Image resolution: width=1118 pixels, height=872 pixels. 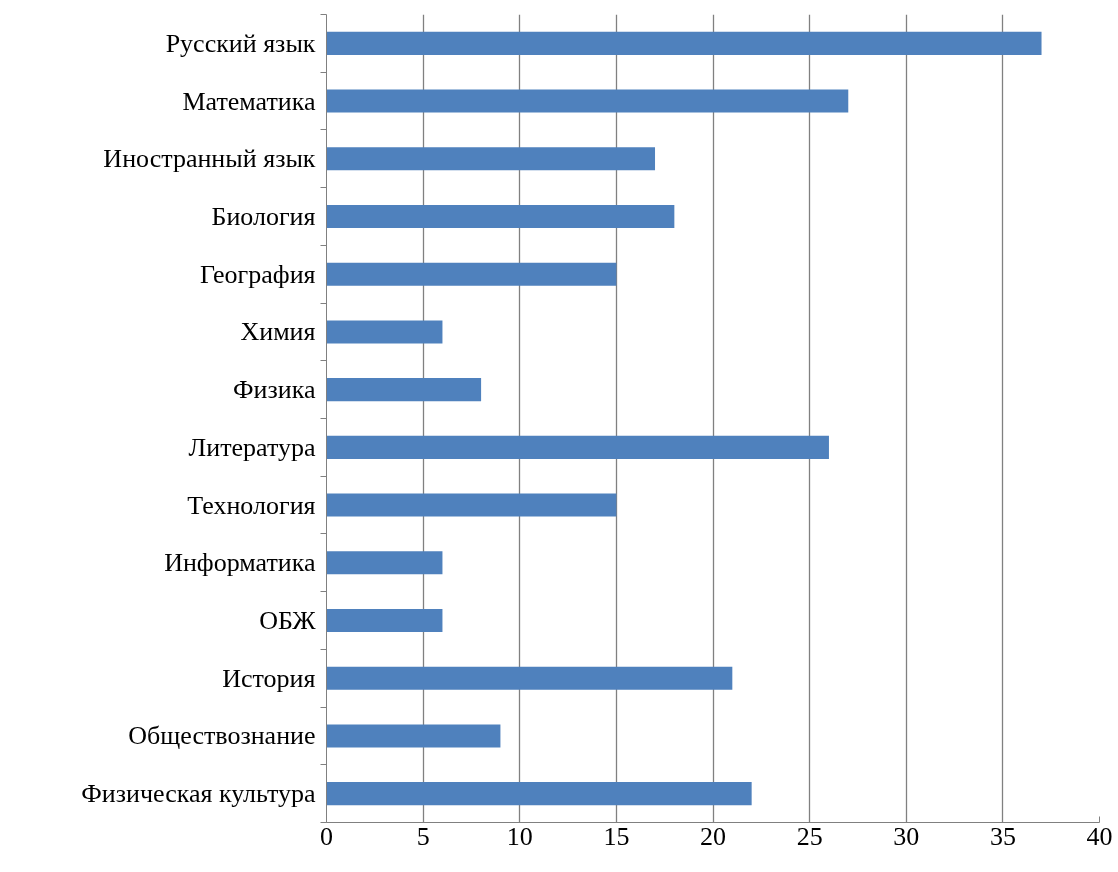 What do you see at coordinates (616, 836) in the screenshot?
I see `x-tick-label: 15` at bounding box center [616, 836].